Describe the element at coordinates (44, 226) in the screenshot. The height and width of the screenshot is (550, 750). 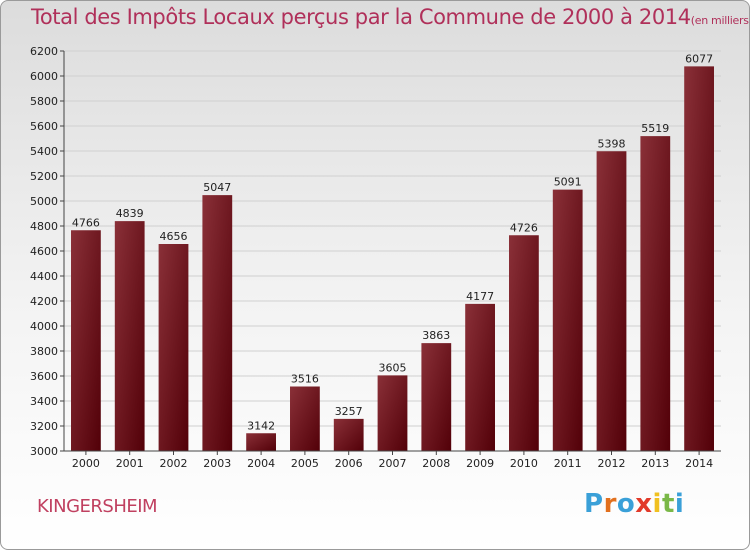
I see `y-tick-label: 4800` at that location.